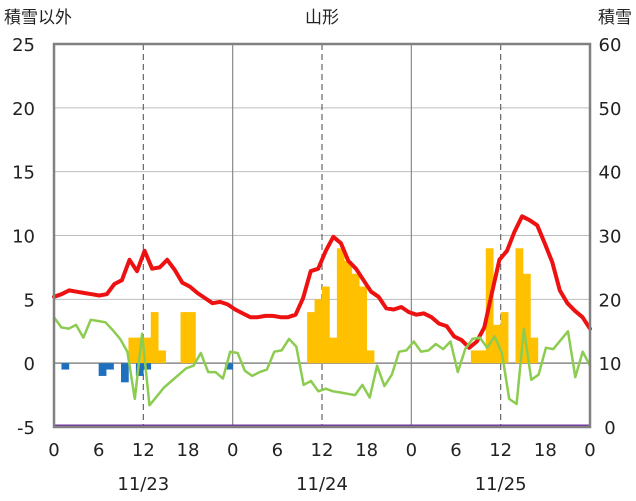 The height and width of the screenshot is (501, 636). Describe the element at coordinates (23, 45) in the screenshot. I see `y-left-tick-label: 25` at that location.